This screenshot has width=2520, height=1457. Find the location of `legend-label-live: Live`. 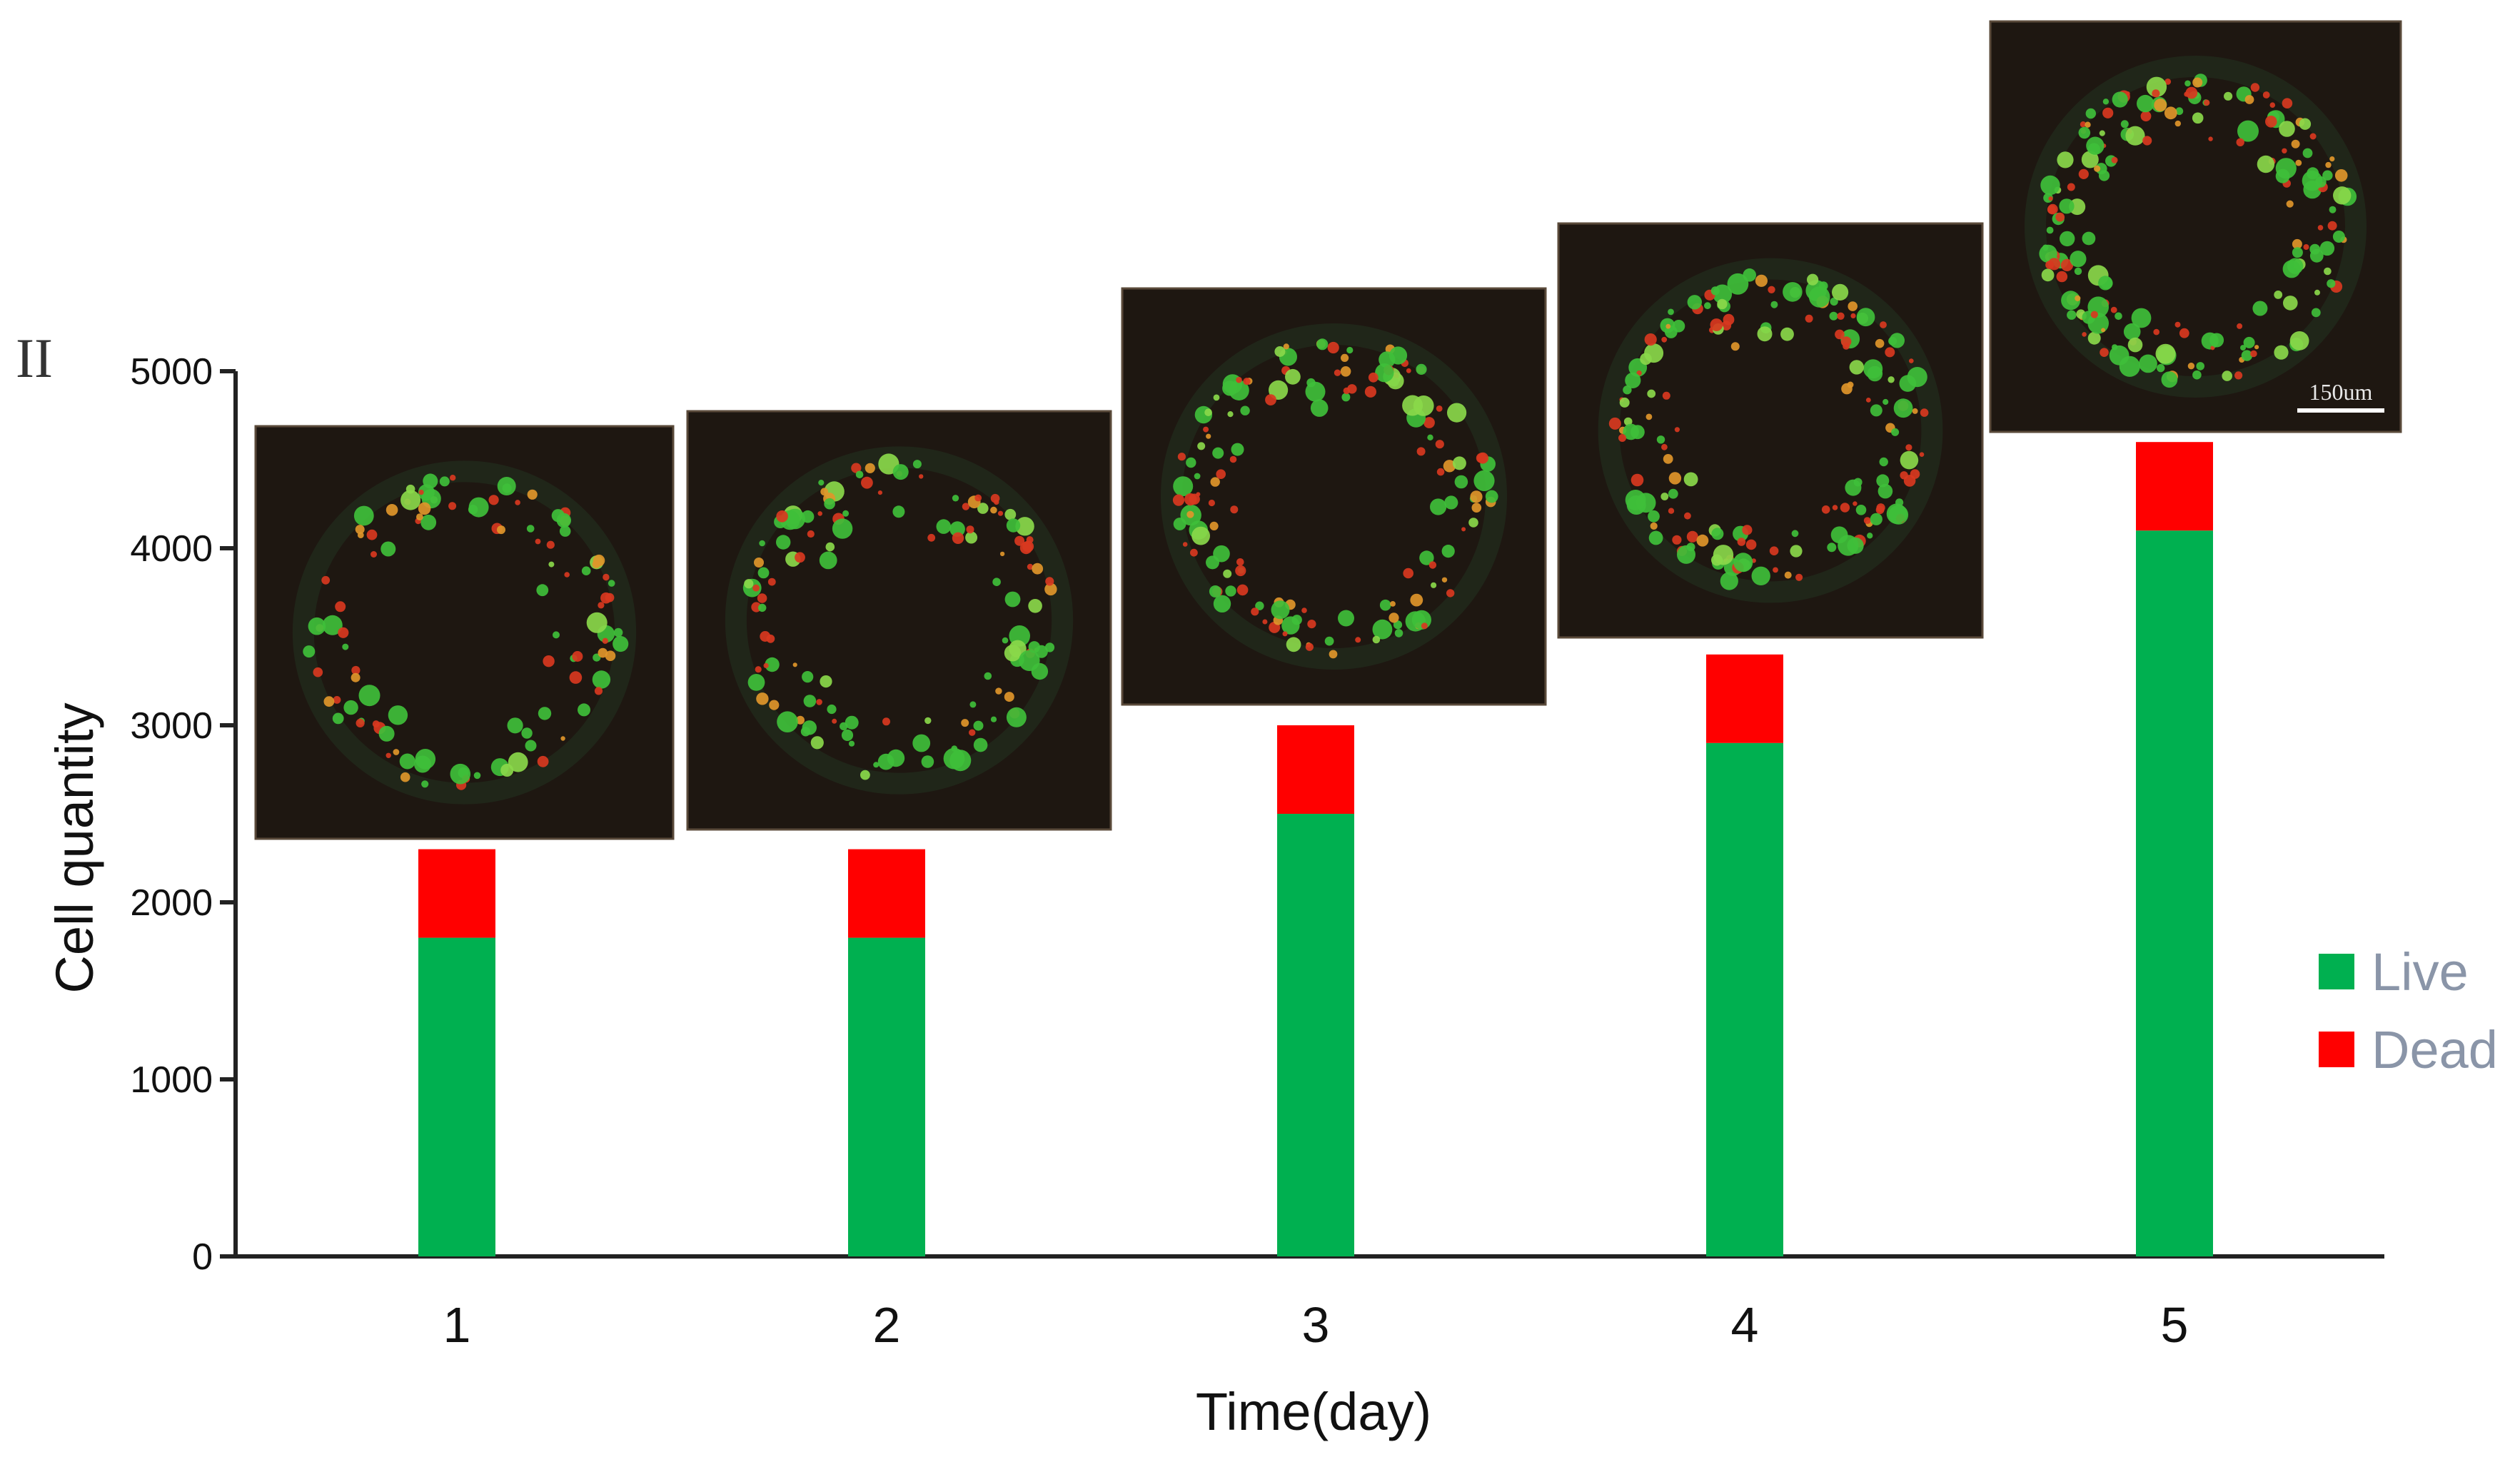

legend-label-live: Live is located at coordinates (2420, 972).